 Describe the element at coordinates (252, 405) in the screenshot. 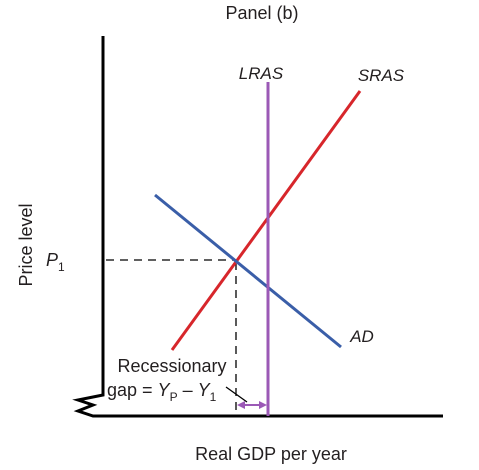

I see `gap-arrow` at that location.